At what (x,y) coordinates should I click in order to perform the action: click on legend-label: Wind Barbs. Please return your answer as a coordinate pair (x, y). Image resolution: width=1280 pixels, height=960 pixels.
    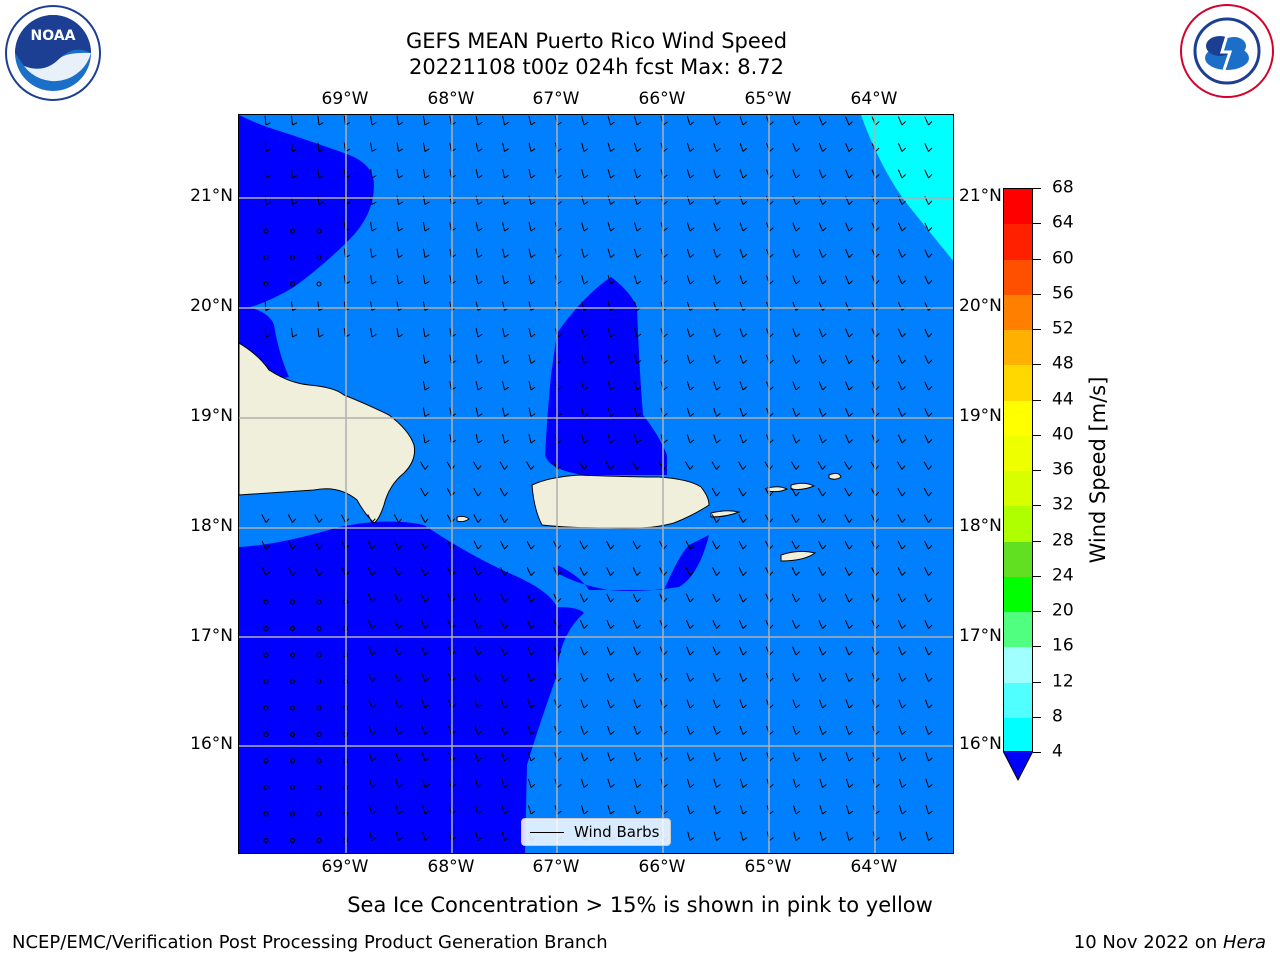
    Looking at the image, I should click on (617, 832).